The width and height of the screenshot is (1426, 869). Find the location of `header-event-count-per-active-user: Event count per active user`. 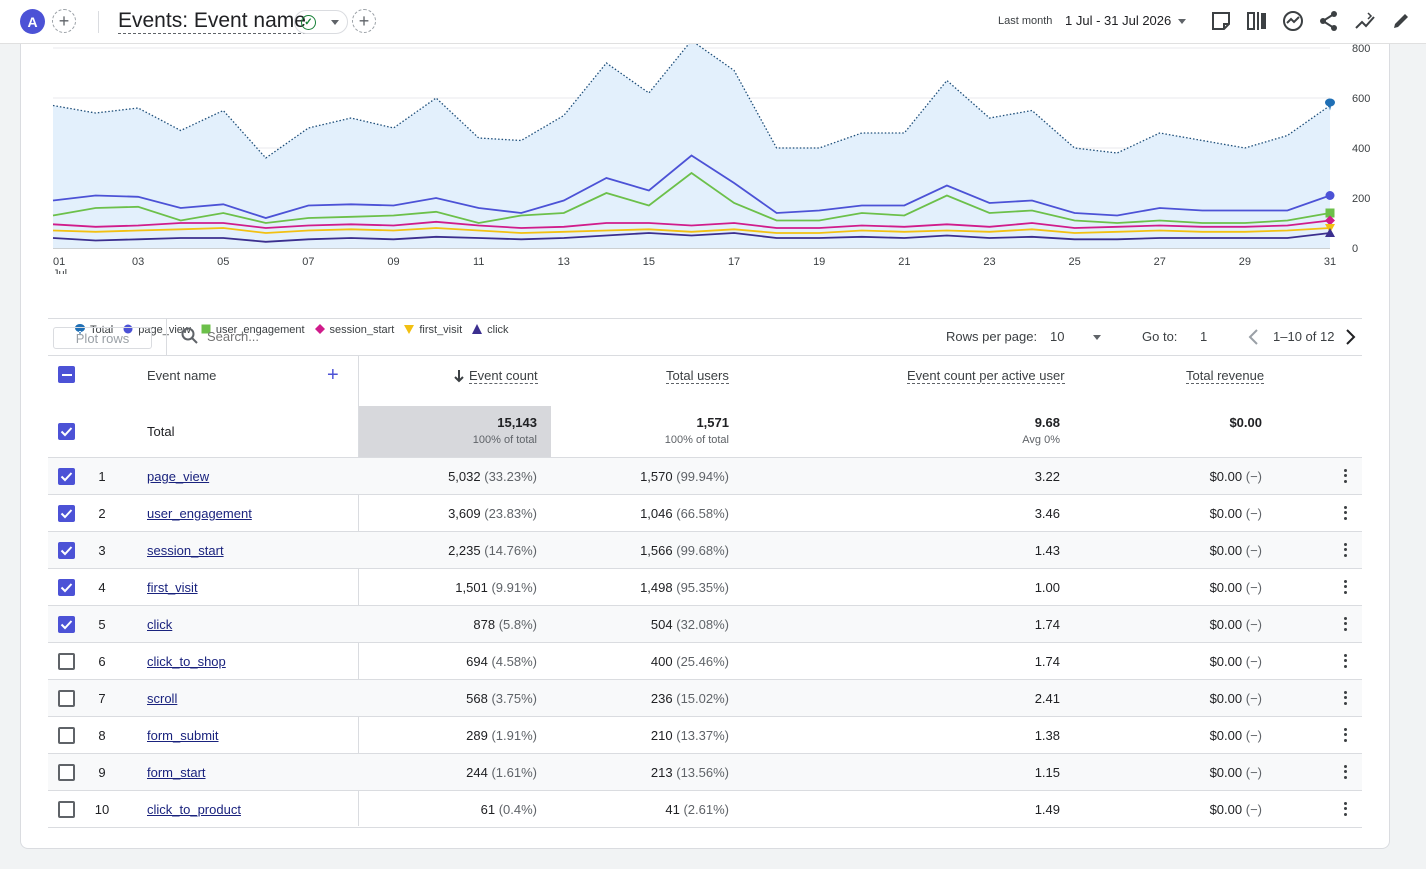

header-event-count-per-active-user: Event count per active user is located at coordinates (986, 376).